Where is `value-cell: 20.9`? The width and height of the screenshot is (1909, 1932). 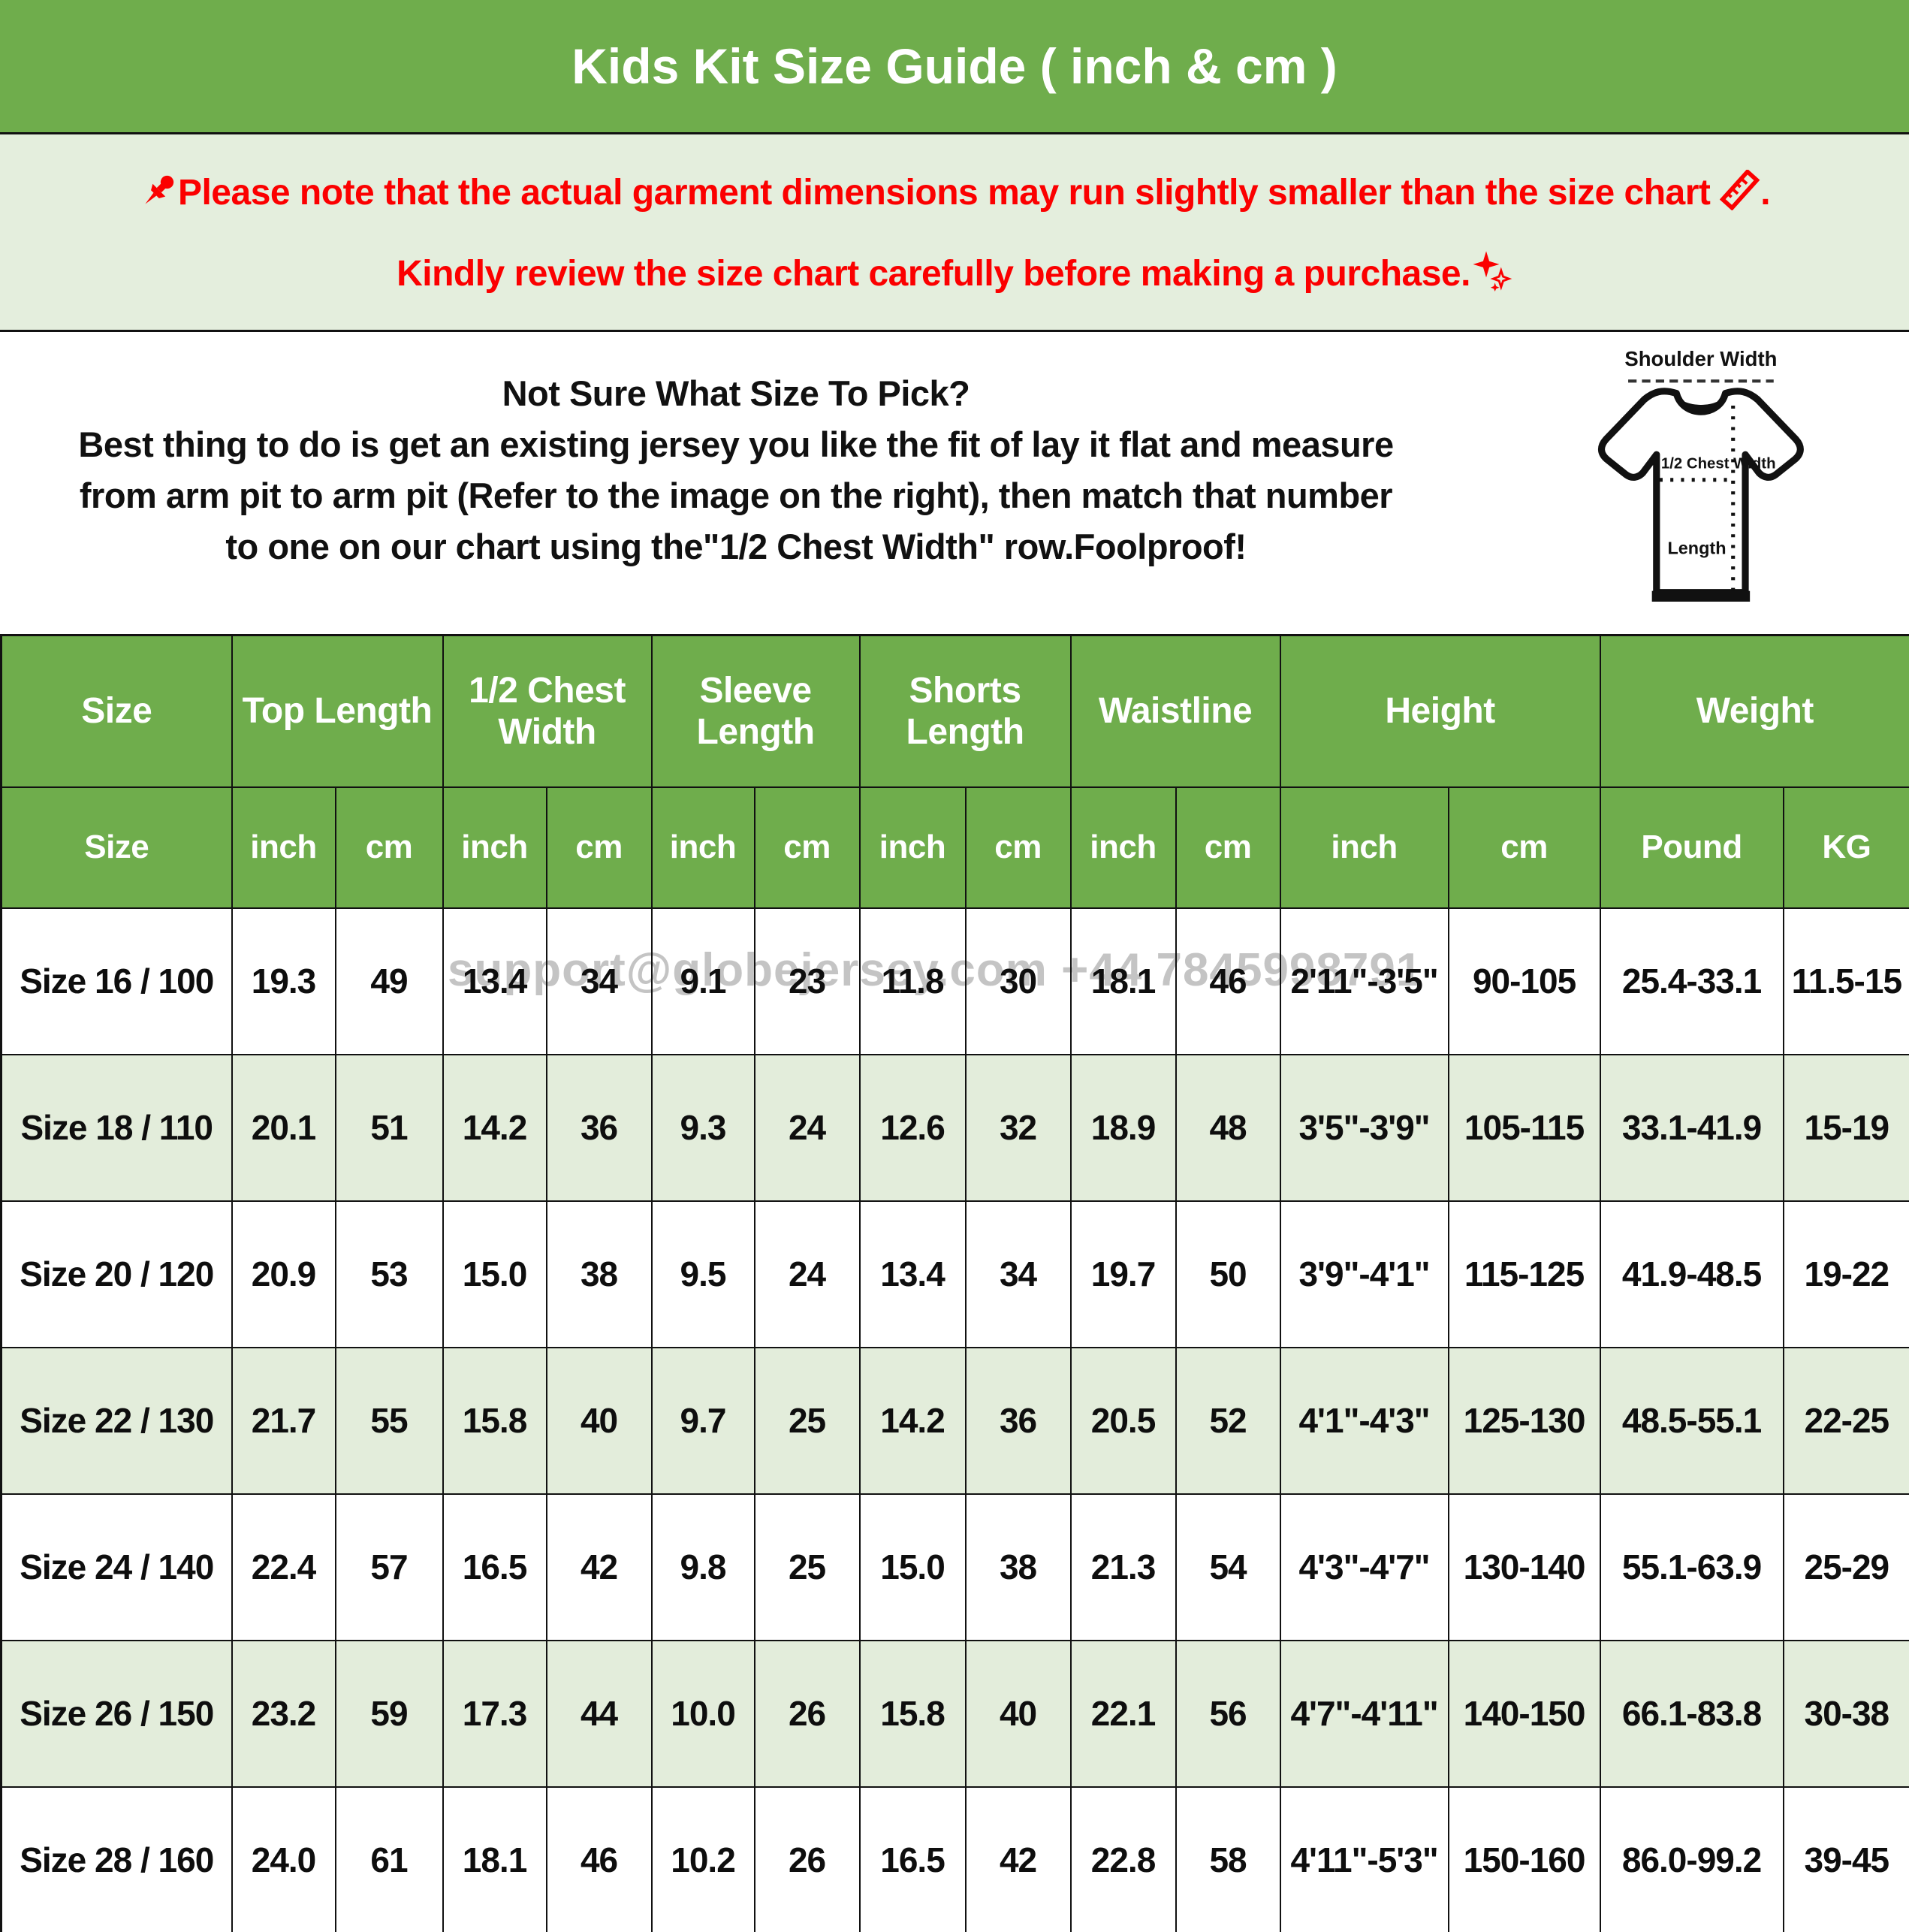 value-cell: 20.9 is located at coordinates (283, 1274).